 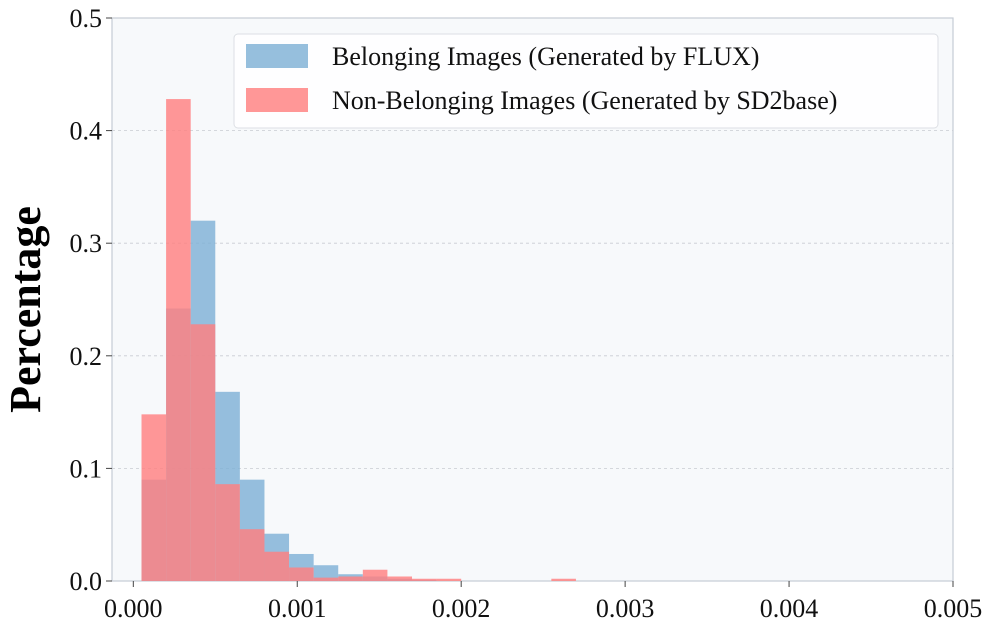 What do you see at coordinates (953, 608) in the screenshot?
I see `x-tick-label: 0.005` at bounding box center [953, 608].